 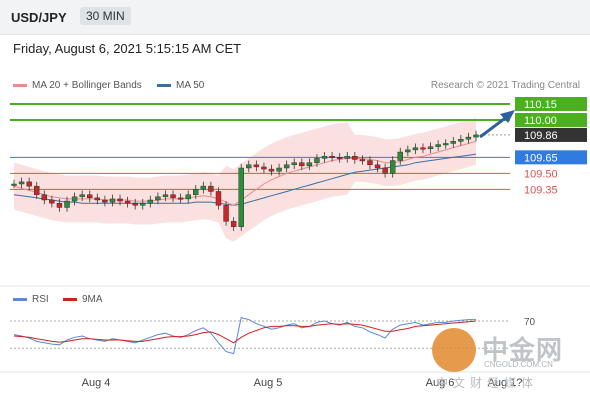 I want to click on x-tick-label: Aug 6, so click(x=440, y=383).